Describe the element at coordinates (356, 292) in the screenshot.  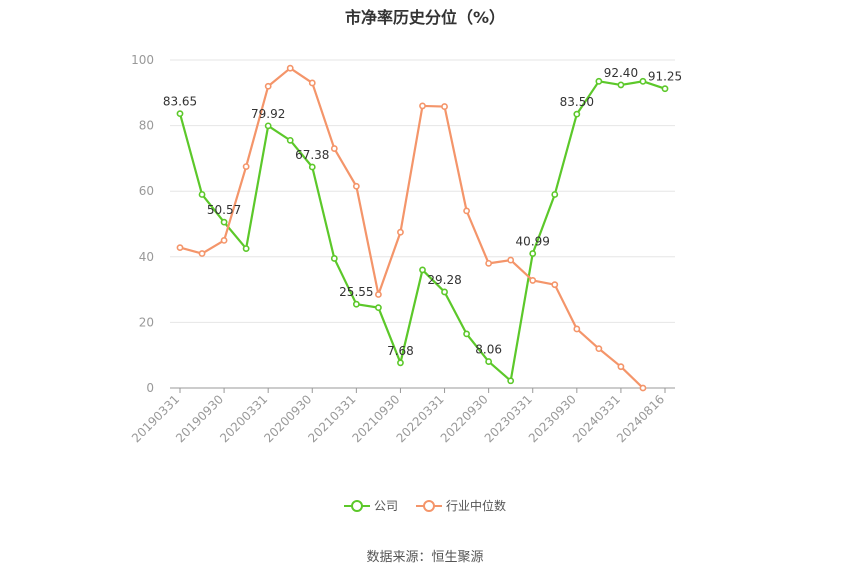
I see `data-label: 25.55` at that location.